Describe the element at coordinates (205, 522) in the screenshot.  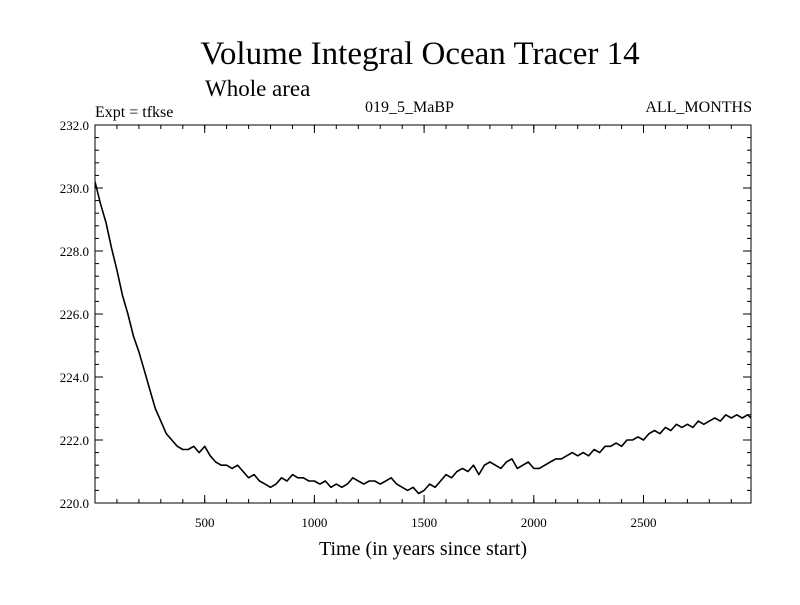
I see `x-tick-label: 500` at that location.